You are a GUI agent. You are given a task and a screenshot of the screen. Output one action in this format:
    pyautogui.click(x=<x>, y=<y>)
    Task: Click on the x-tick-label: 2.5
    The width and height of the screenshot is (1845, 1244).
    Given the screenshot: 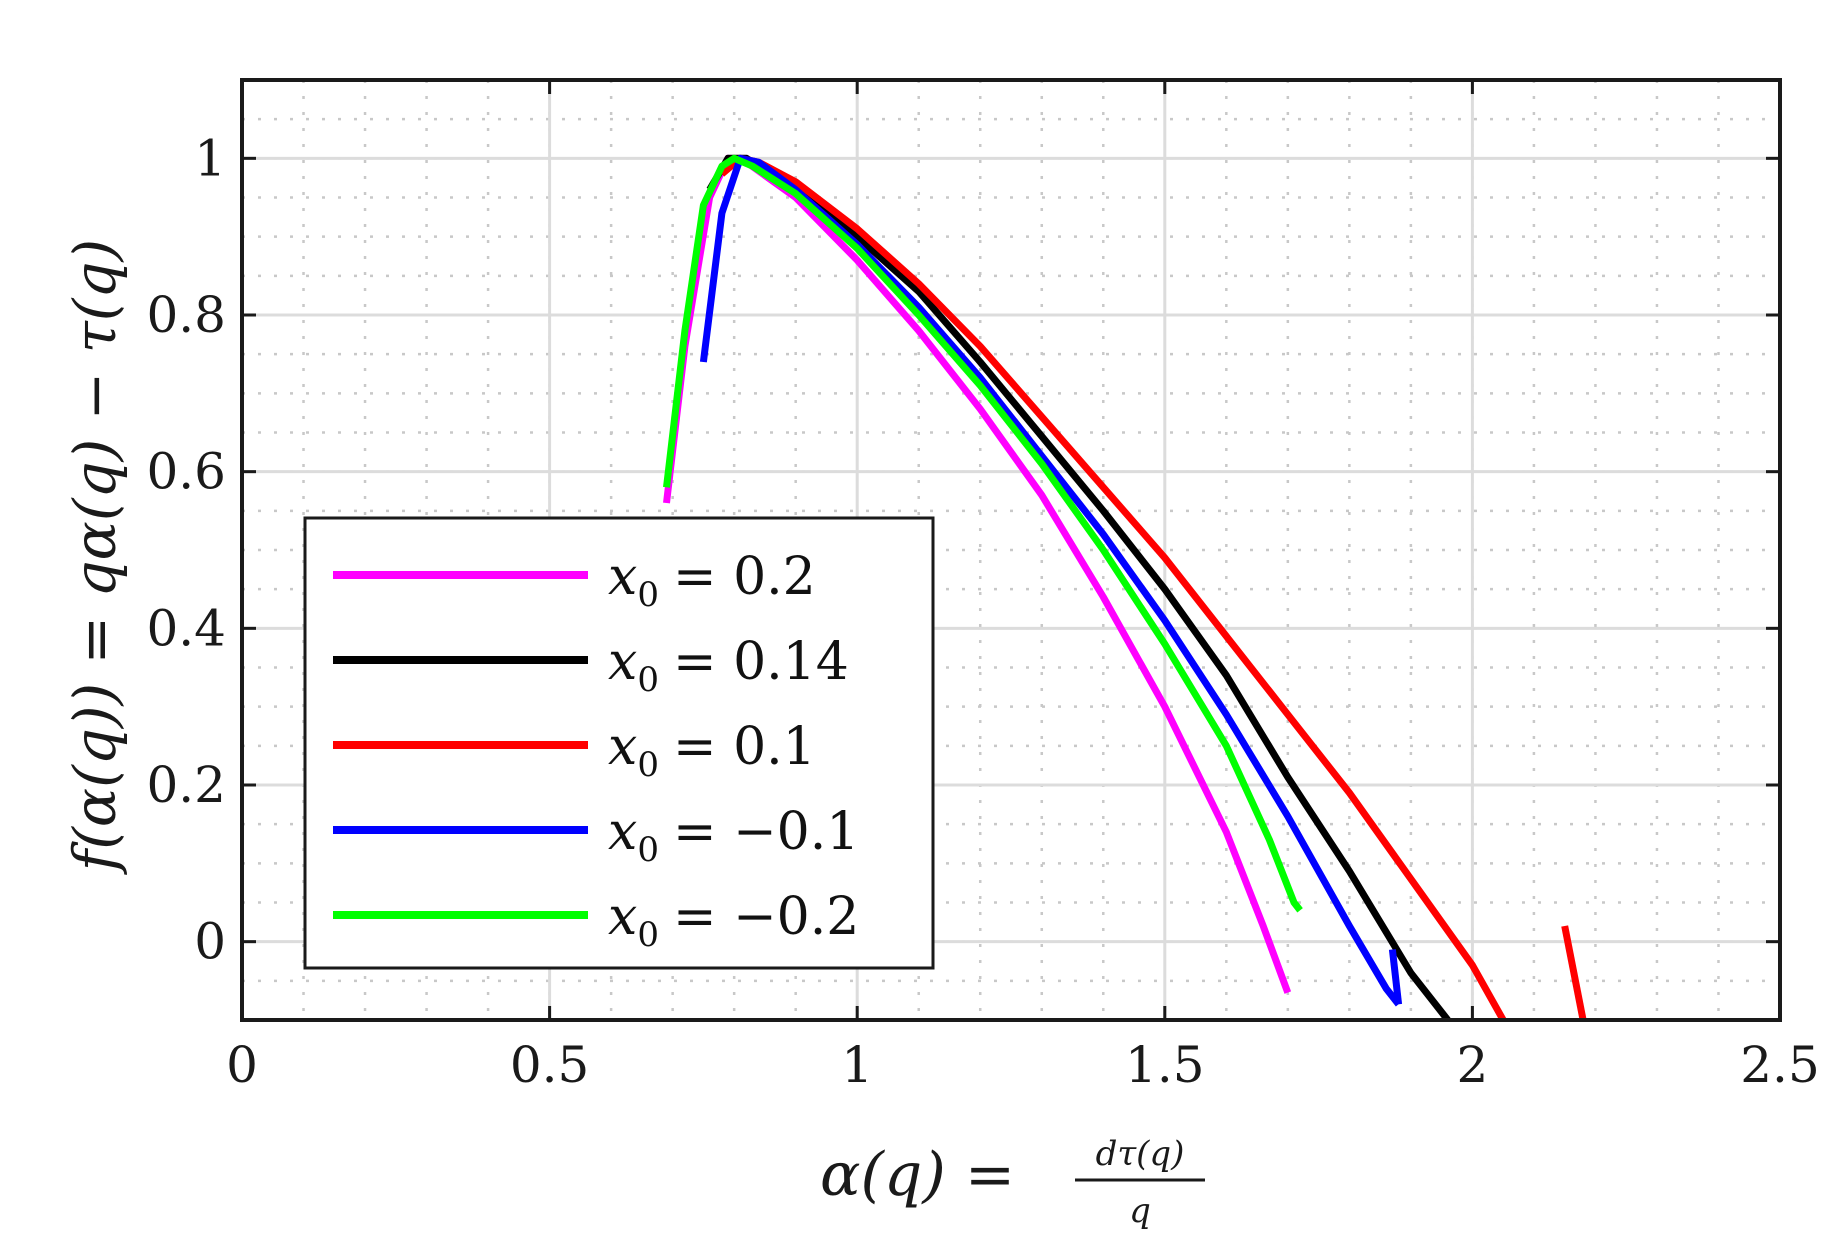 What is the action you would take?
    pyautogui.click(x=1780, y=1065)
    